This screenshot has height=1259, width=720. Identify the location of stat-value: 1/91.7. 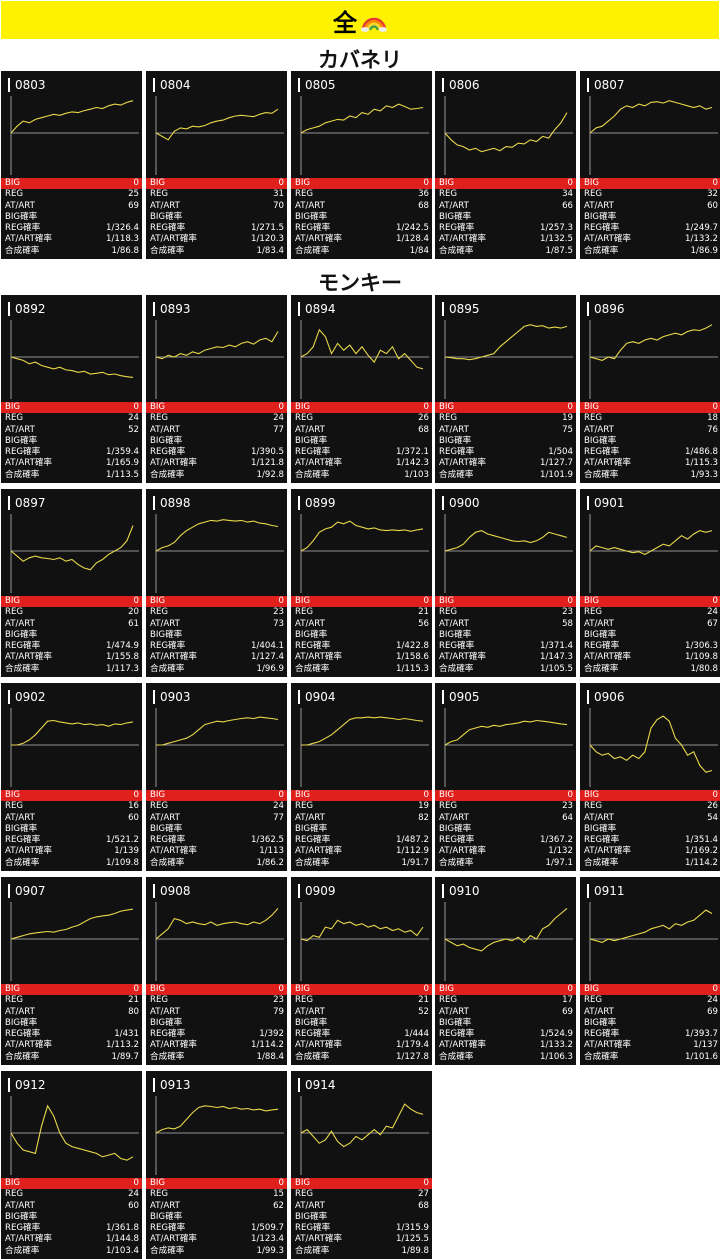
(415, 862).